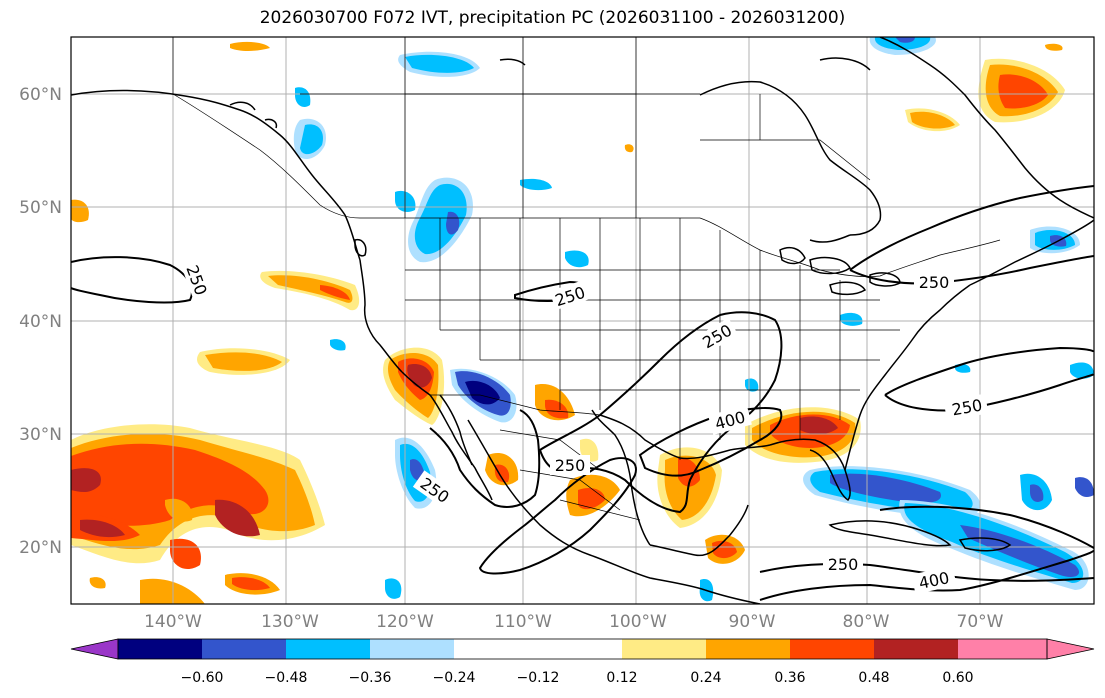 The width and height of the screenshot is (1105, 698). I want to click on cbar-tick-m012: −0.12, so click(538, 678).